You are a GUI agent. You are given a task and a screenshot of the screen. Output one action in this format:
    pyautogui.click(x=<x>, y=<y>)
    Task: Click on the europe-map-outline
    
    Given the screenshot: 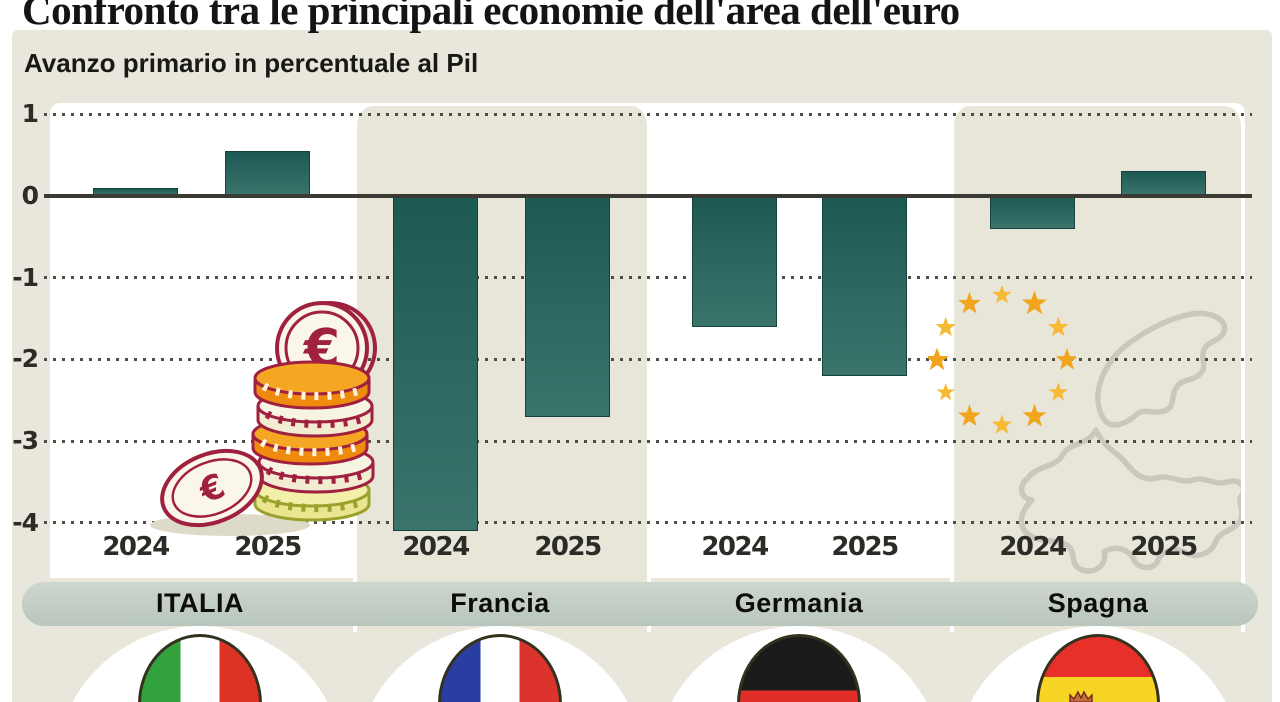 What is the action you would take?
    pyautogui.click(x=1129, y=442)
    